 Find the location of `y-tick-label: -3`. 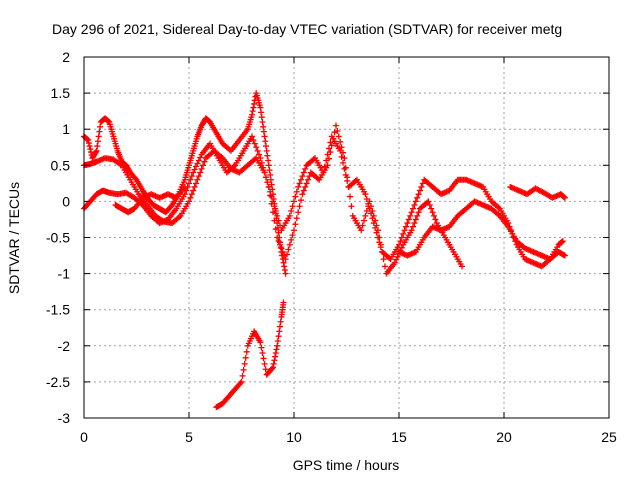

y-tick-label: -3 is located at coordinates (64, 418).